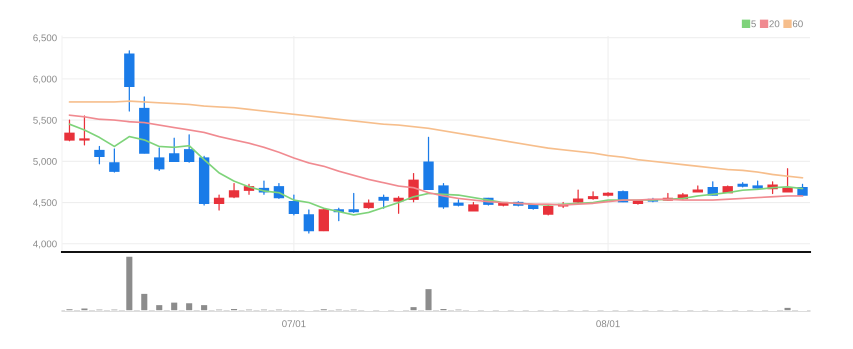 This screenshot has height=349, width=853. Describe the element at coordinates (753, 24) in the screenshot. I see `legend-label: 5` at that location.